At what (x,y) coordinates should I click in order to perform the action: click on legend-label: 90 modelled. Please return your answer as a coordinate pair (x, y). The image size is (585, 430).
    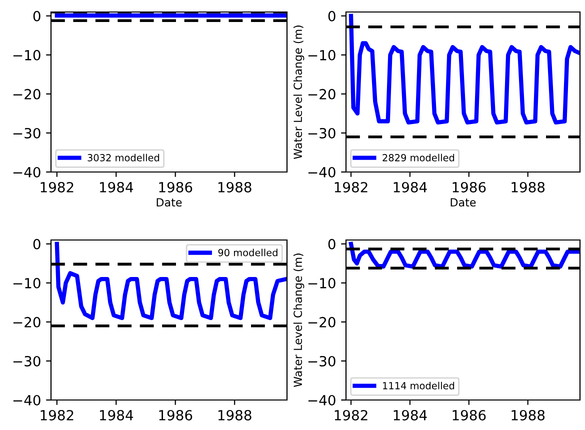
    Looking at the image, I should click on (248, 252).